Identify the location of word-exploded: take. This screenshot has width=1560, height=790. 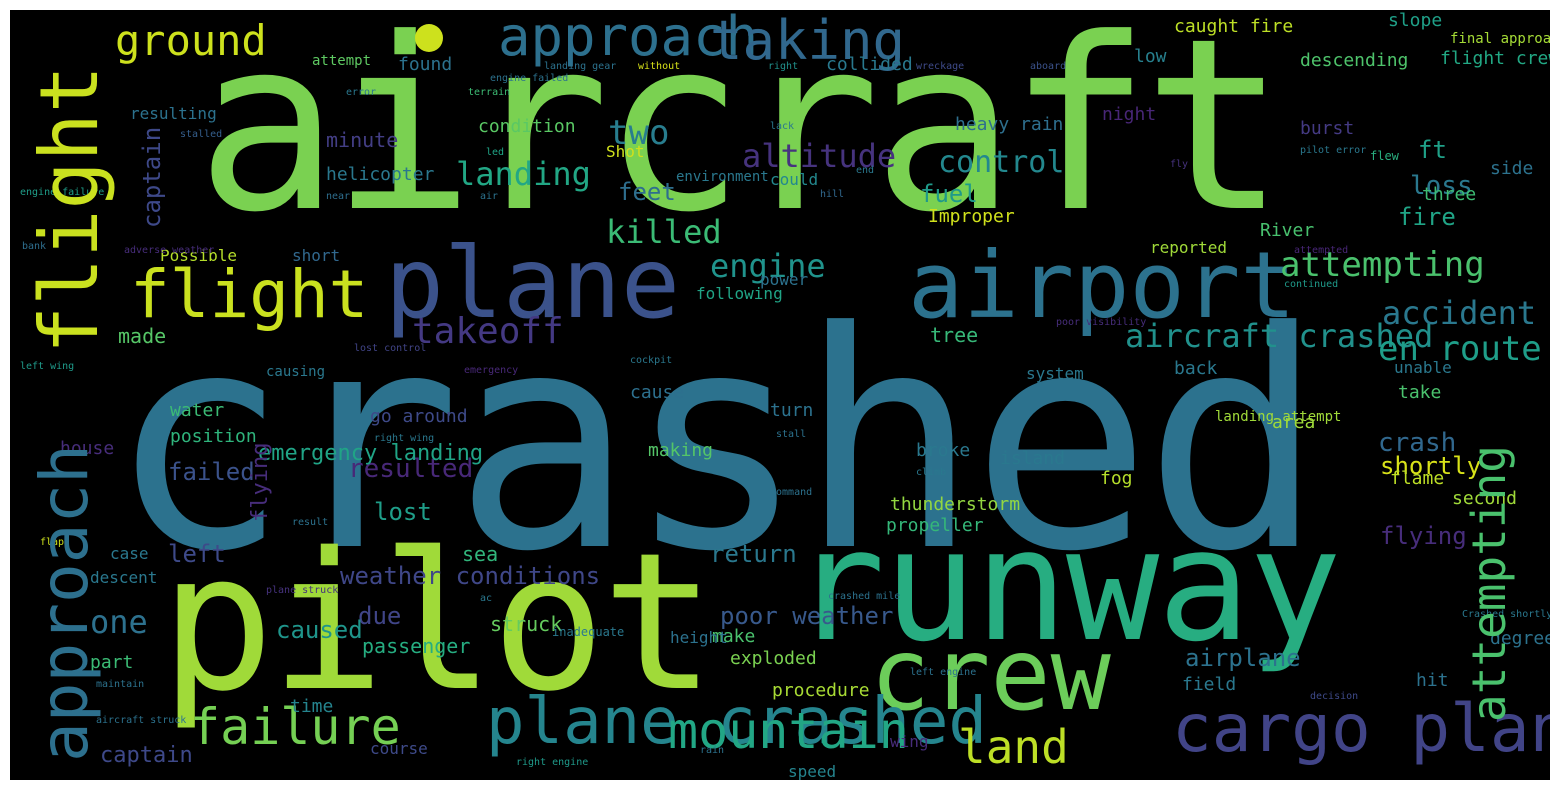
(1420, 392).